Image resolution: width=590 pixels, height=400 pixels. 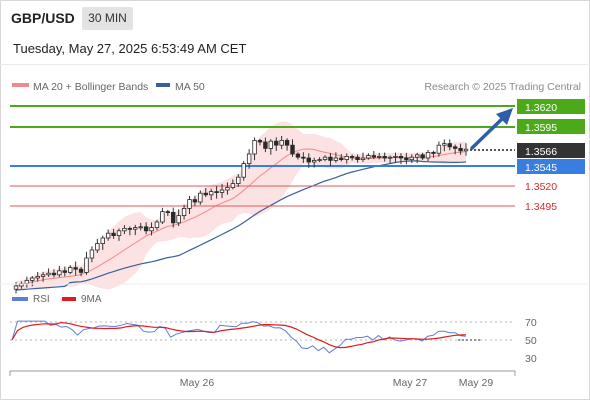 I want to click on timestamp: Tuesday, May 27, 2025 6:53:49 AM CET, so click(x=130, y=48).